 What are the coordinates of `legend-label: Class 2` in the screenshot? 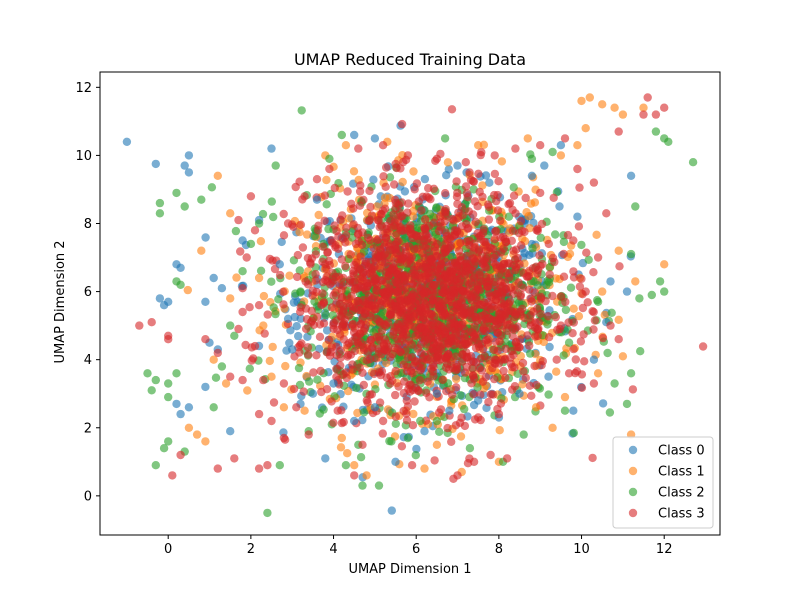 It's located at (681, 493).